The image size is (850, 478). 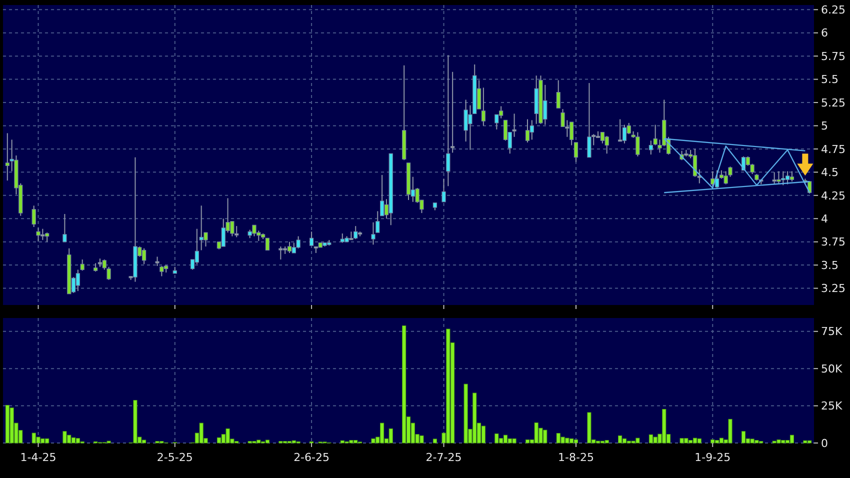 What do you see at coordinates (312, 457) in the screenshot?
I see `x-tick-label: 2-6-25` at bounding box center [312, 457].